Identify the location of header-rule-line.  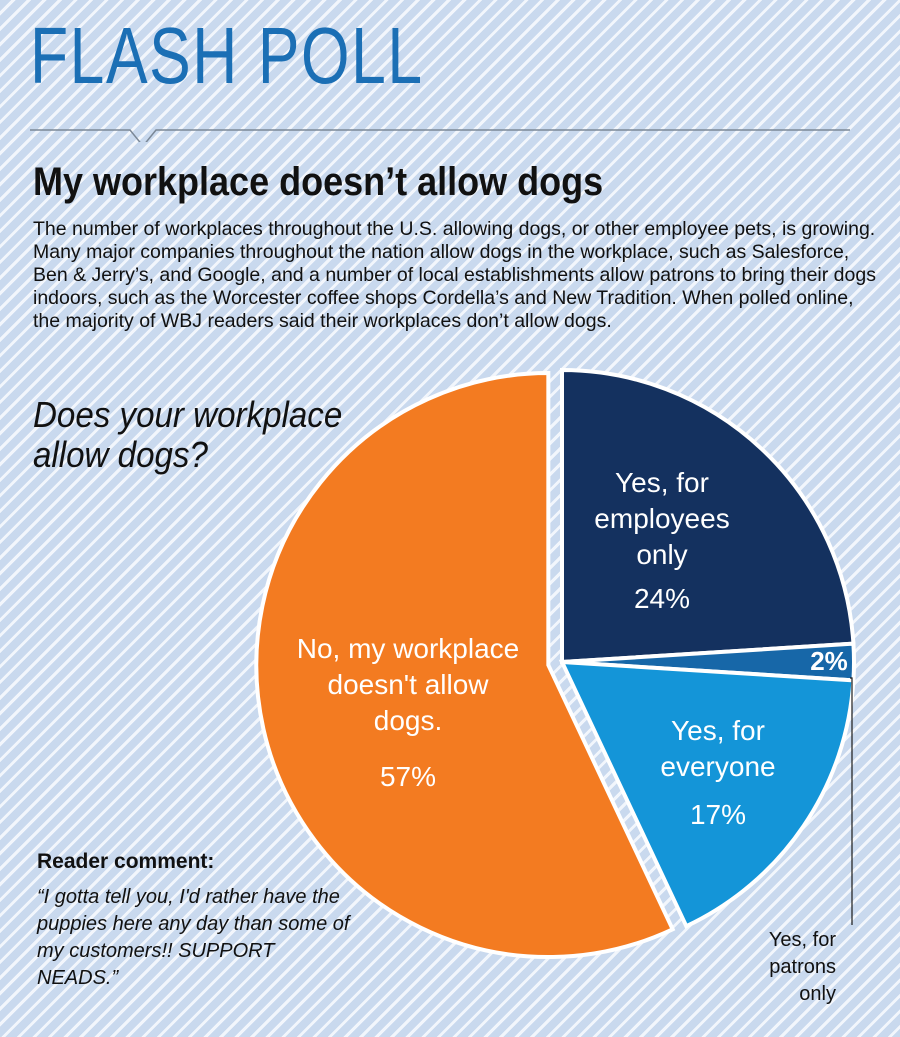
(440, 135).